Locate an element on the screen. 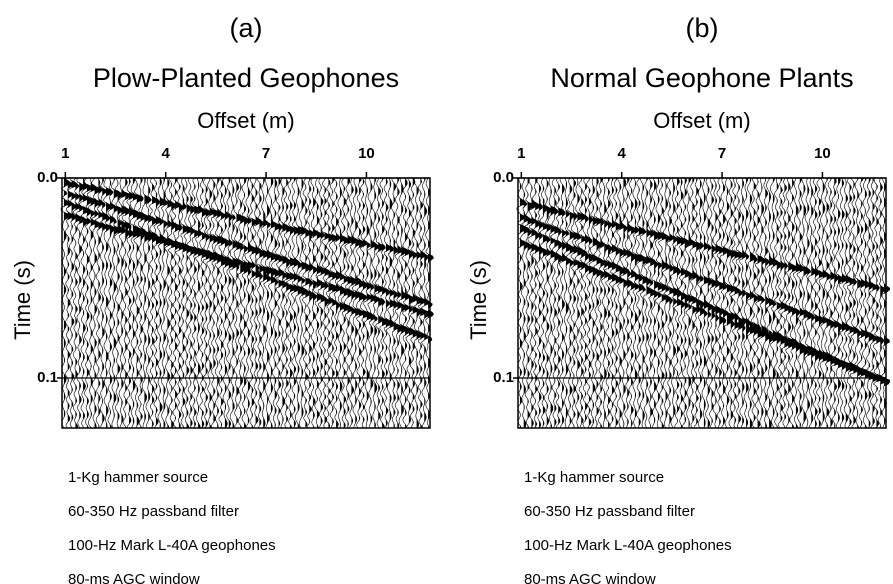 The width and height of the screenshot is (893, 584). note: 1-Kg hammer source is located at coordinates (594, 477).